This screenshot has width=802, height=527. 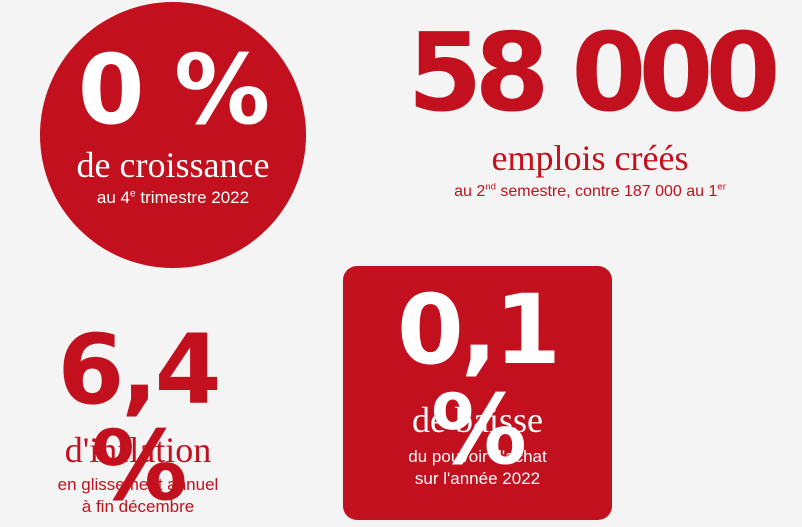 I want to click on inflation-detail-line2: à fin décembre, so click(x=138, y=506).